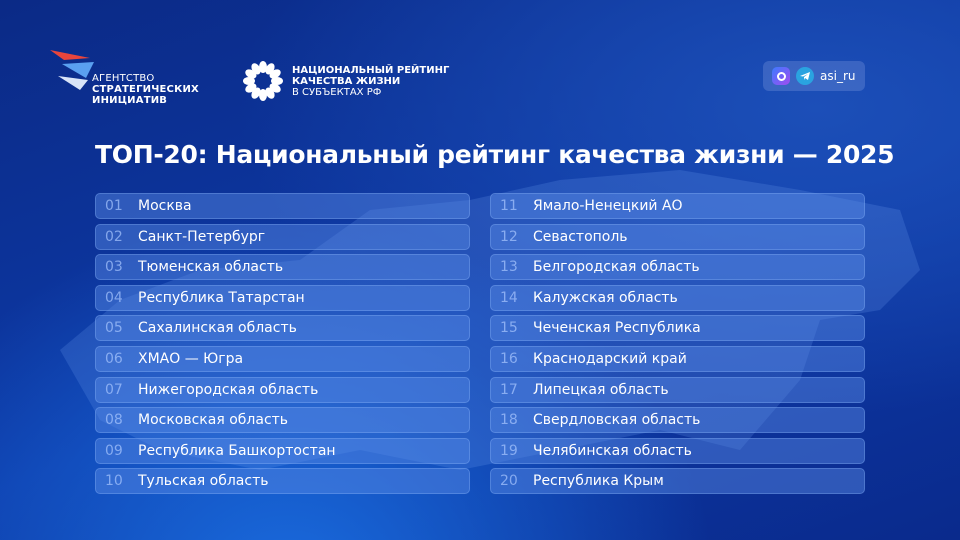 This screenshot has width=960, height=540. I want to click on asi-logo: АГЕНТСТВО СТРАТЕГИЧЕСКИХ ИНИЦИАТИВ, so click(124, 78).